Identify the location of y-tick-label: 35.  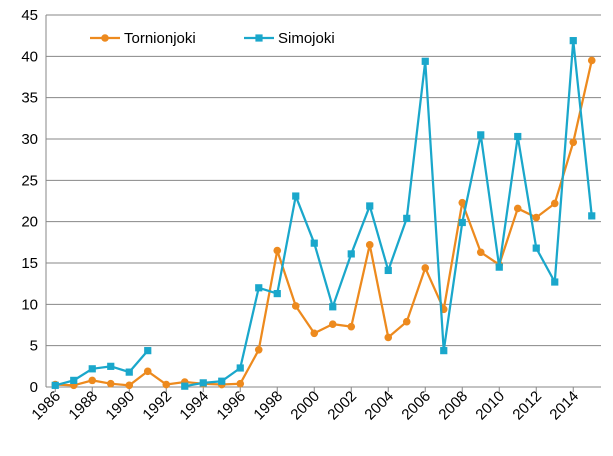
(29, 98).